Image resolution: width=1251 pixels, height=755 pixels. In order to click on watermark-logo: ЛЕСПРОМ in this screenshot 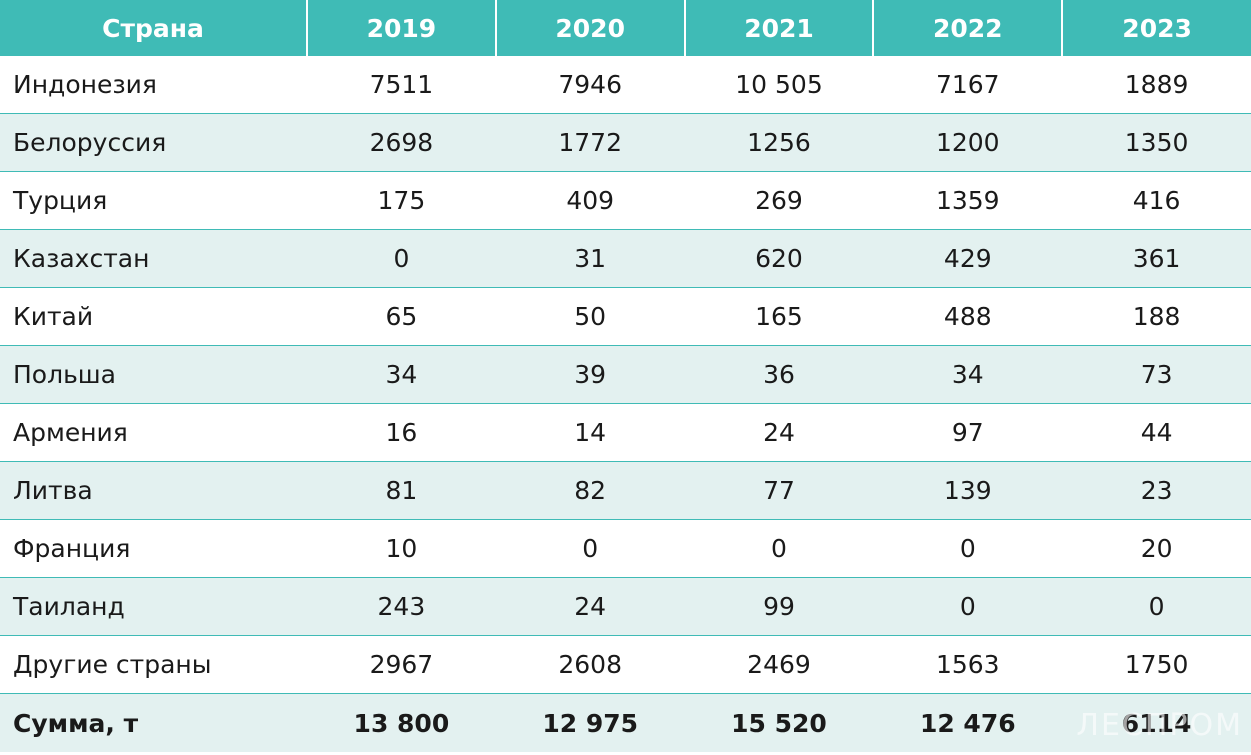, I will do `click(1159, 725)`.